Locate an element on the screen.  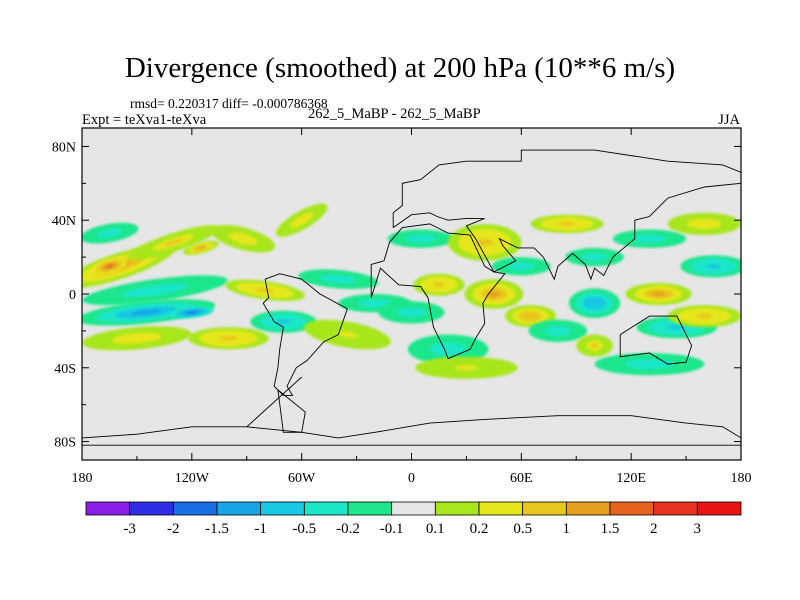
colorbar-label: 1 is located at coordinates (567, 529).